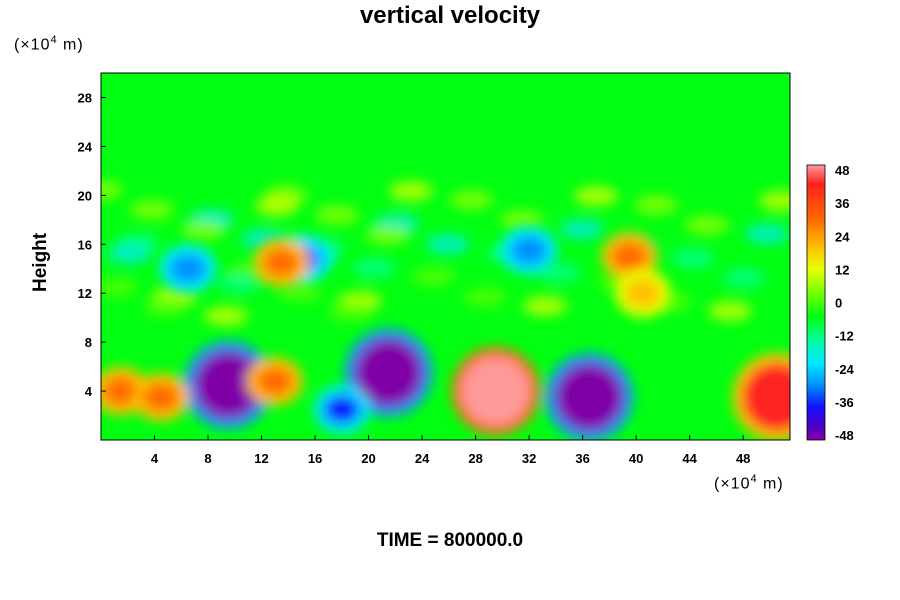  Describe the element at coordinates (85, 97) in the screenshot. I see `y-tick-label: 28` at that location.